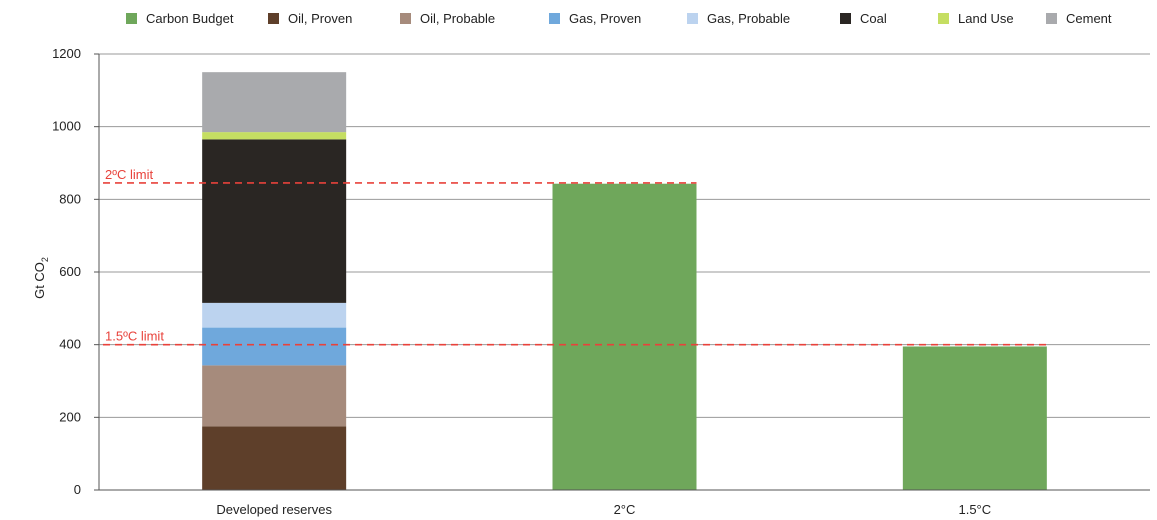 The width and height of the screenshot is (1157, 520). I want to click on legend-item-land-use: Land Use, so click(976, 18).